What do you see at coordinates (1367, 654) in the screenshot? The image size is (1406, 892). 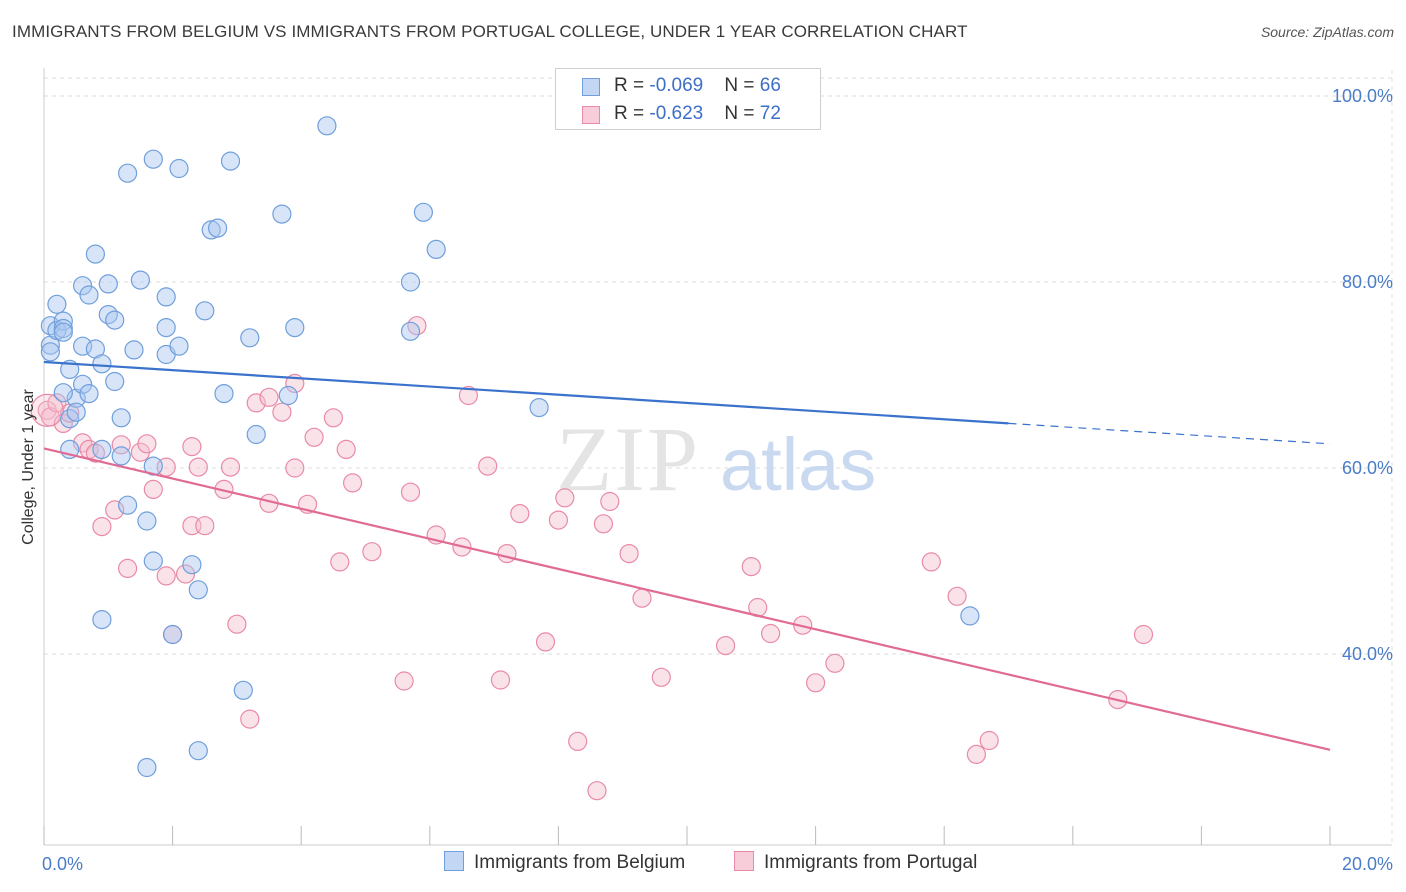 I see `y-tick-label: 40.0%` at bounding box center [1367, 654].